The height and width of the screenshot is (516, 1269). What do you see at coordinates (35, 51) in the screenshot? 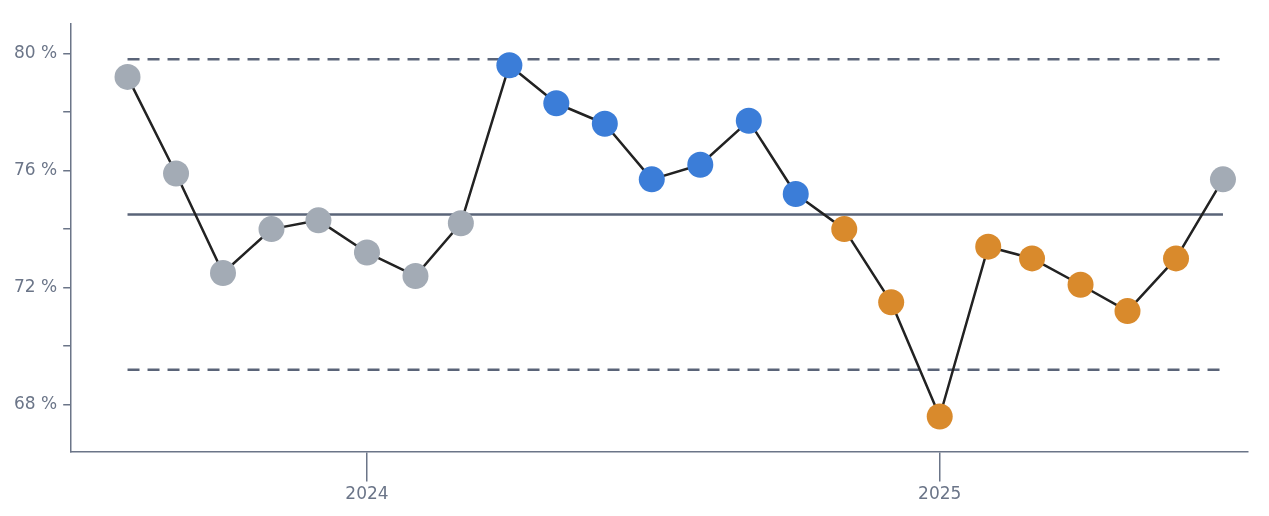
I see `y-tick-label: 80 %` at bounding box center [35, 51].